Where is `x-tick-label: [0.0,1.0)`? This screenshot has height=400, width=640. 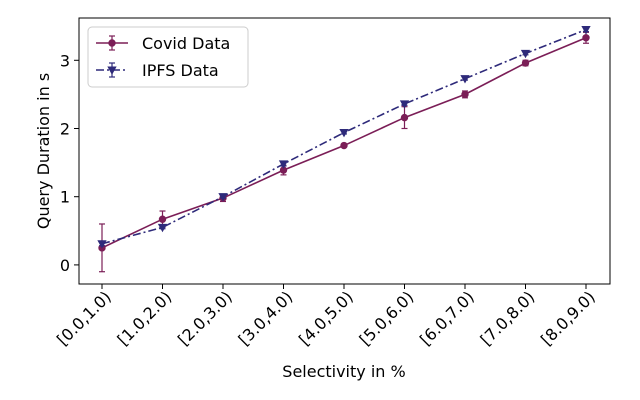
x-tick-label: [0.0,1.0) is located at coordinates (84, 318).